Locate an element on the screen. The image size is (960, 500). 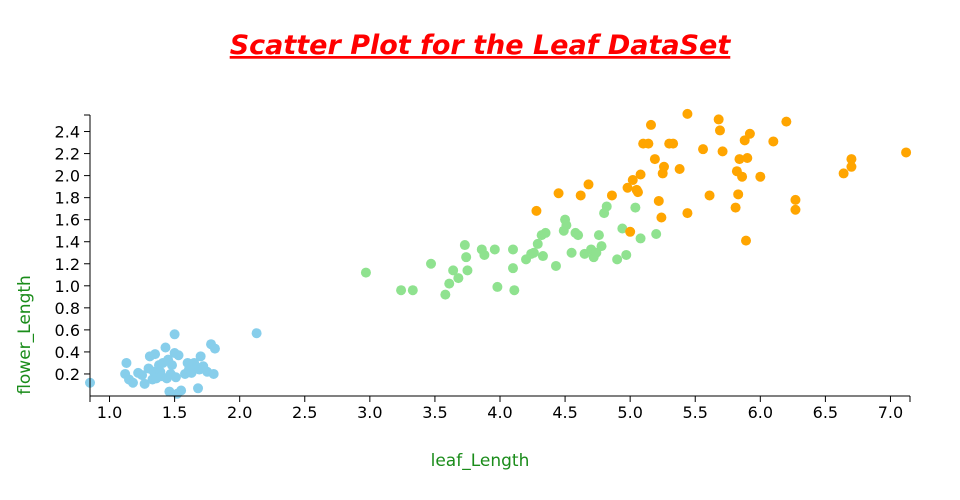
y-tick-label: 1.8 is located at coordinates (67, 198).